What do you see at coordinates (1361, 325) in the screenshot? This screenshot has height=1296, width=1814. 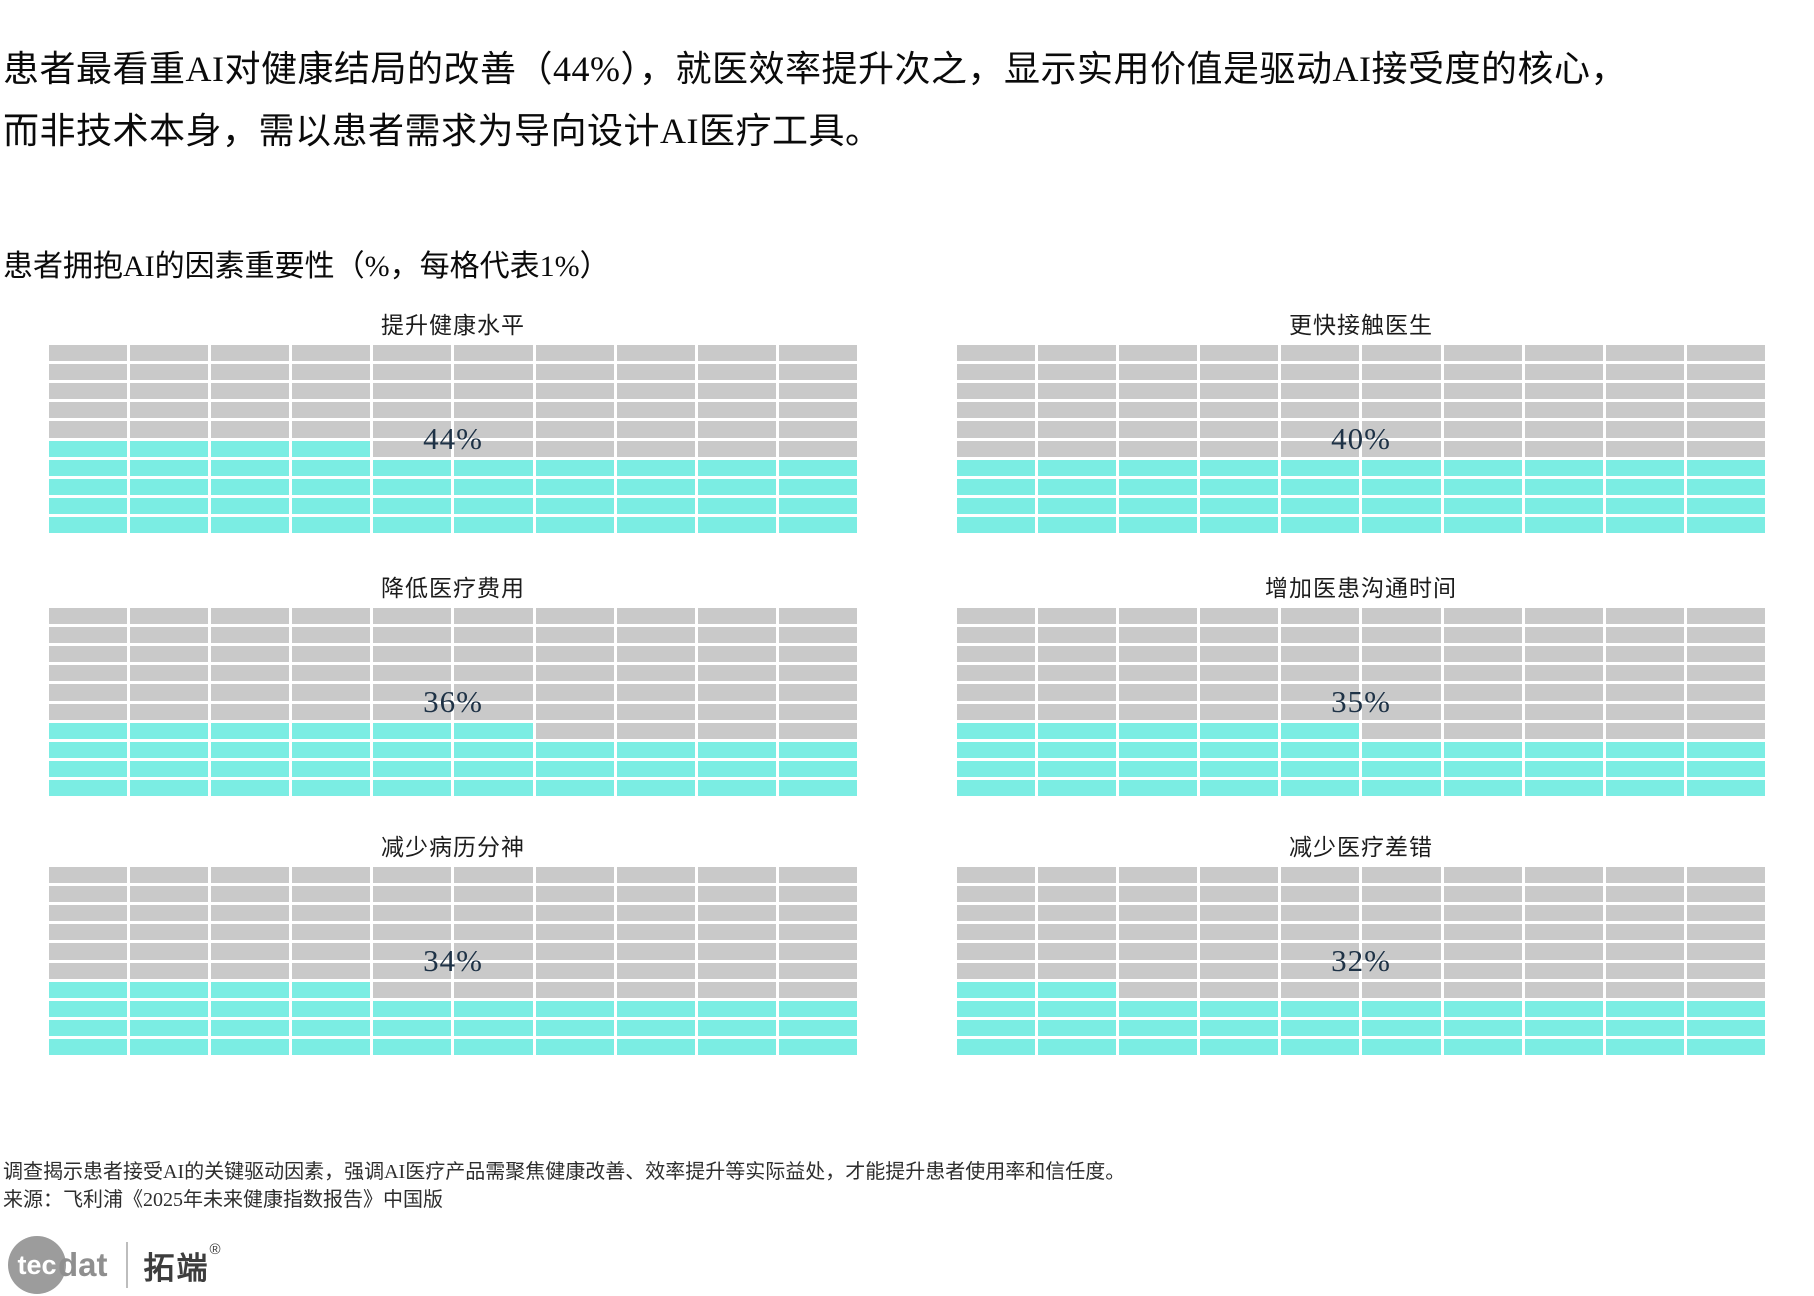 I see `chart-title: 更快接触医生` at bounding box center [1361, 325].